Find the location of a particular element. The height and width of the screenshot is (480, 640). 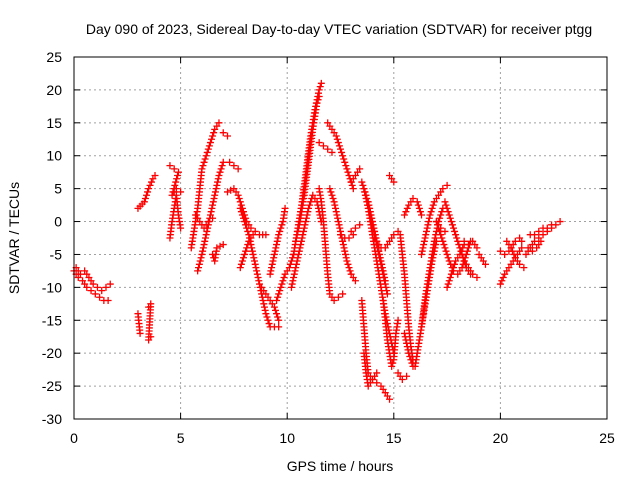

series-arc46 is located at coordinates (440, 226).